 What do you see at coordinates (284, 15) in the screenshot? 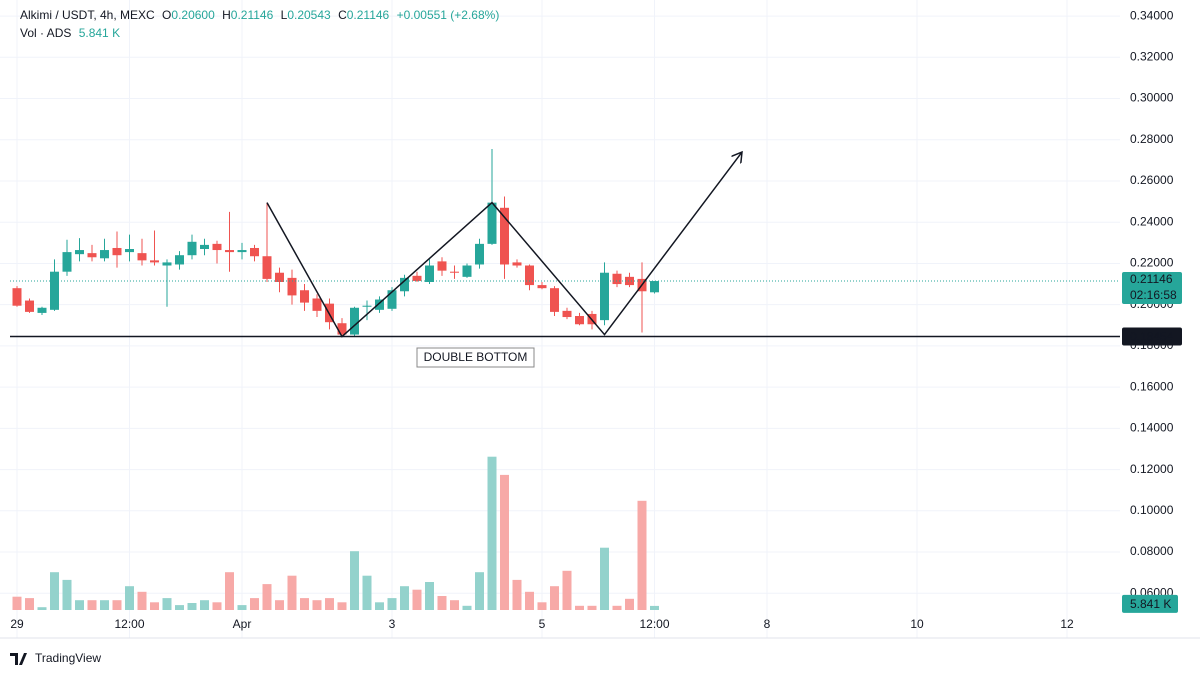
I see `key: L` at bounding box center [284, 15].